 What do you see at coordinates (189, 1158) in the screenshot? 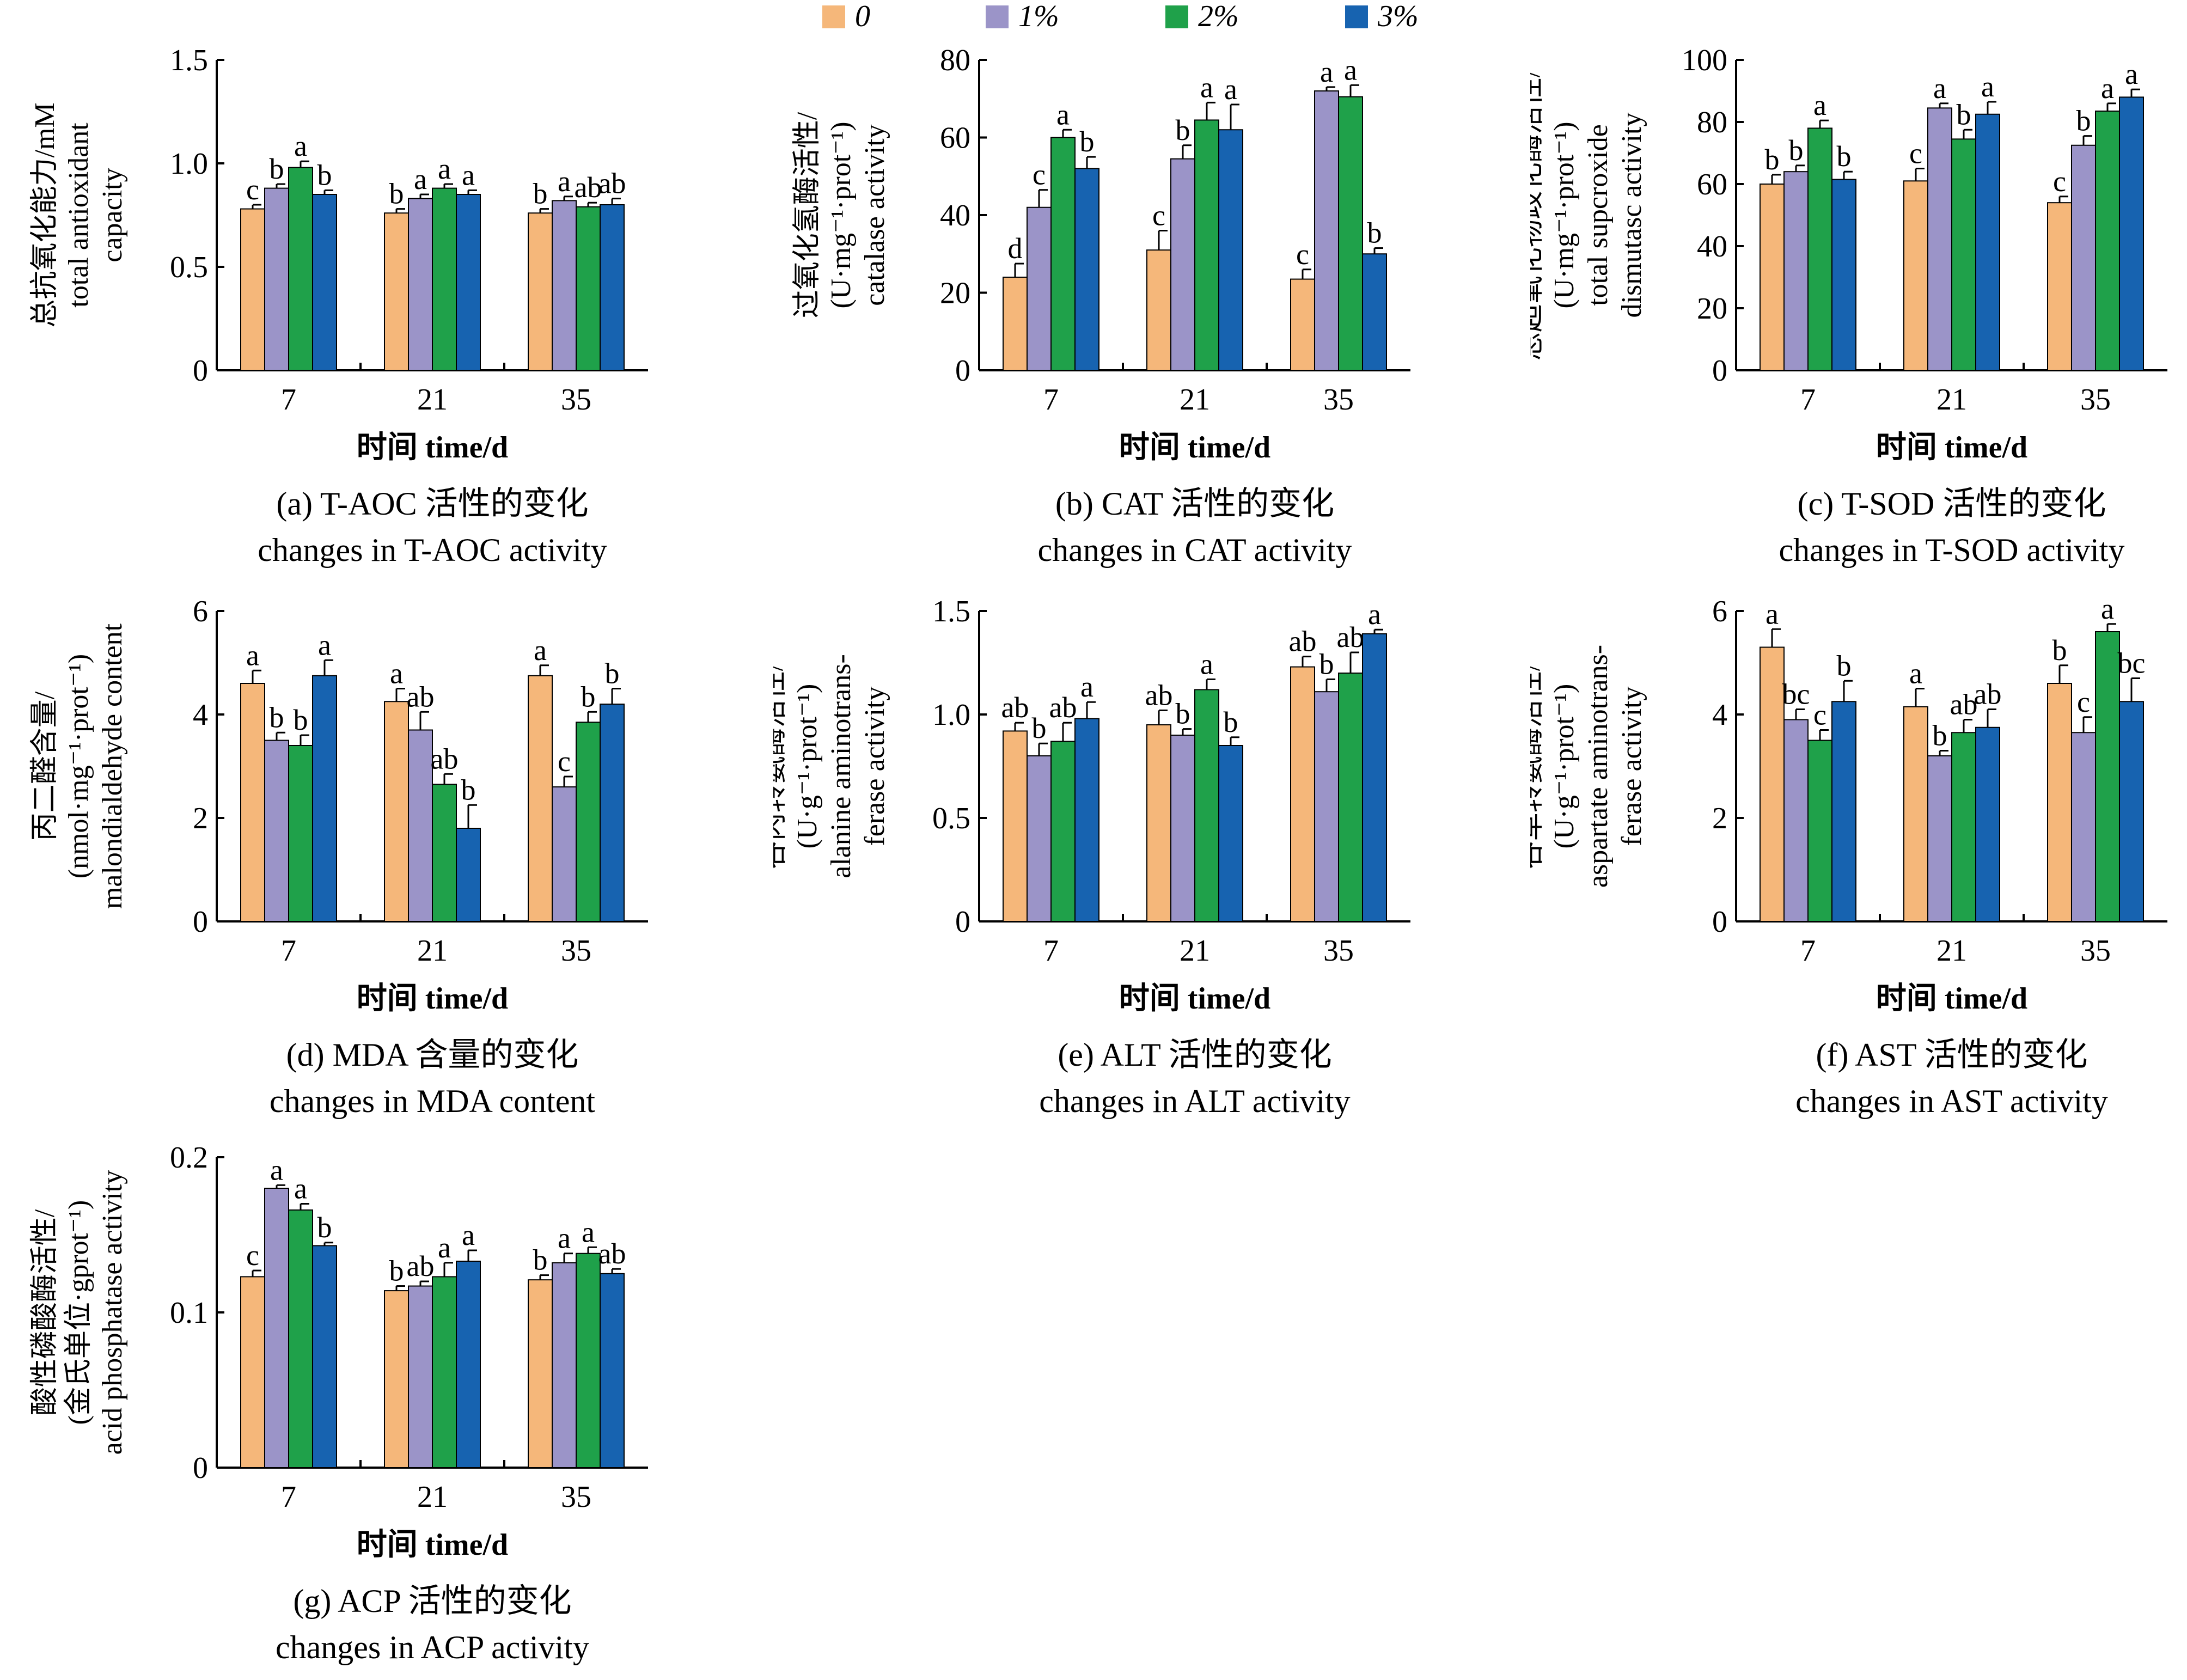
I see `y-tick-label: 0.2` at bounding box center [189, 1158].